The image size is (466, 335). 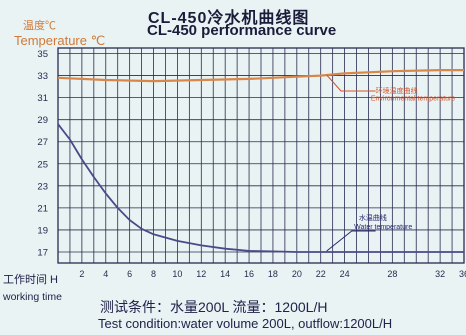 What do you see at coordinates (42, 98) in the screenshot?
I see `y-tick-label: 31` at bounding box center [42, 98].